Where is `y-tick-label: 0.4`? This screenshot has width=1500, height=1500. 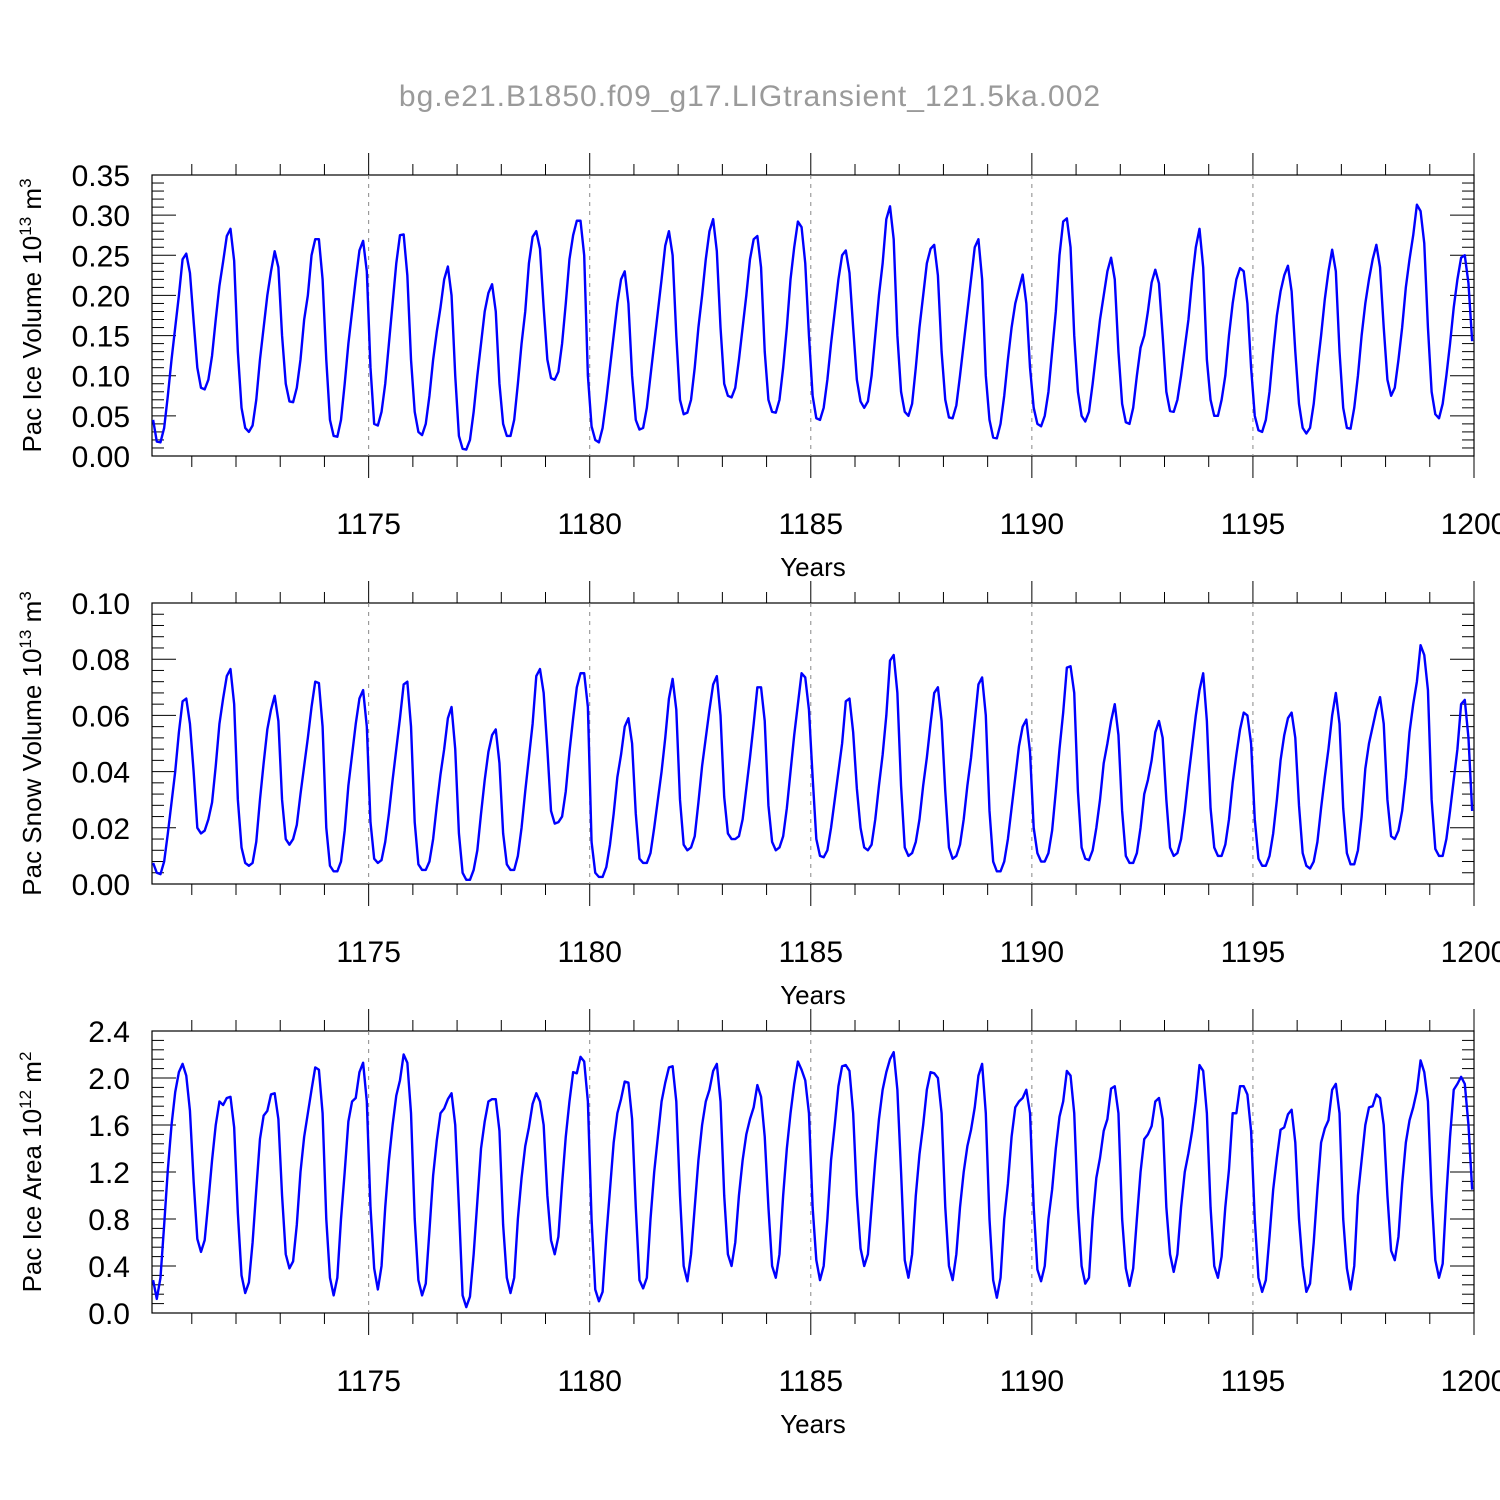 y-tick-label: 0.4 is located at coordinates (109, 1267).